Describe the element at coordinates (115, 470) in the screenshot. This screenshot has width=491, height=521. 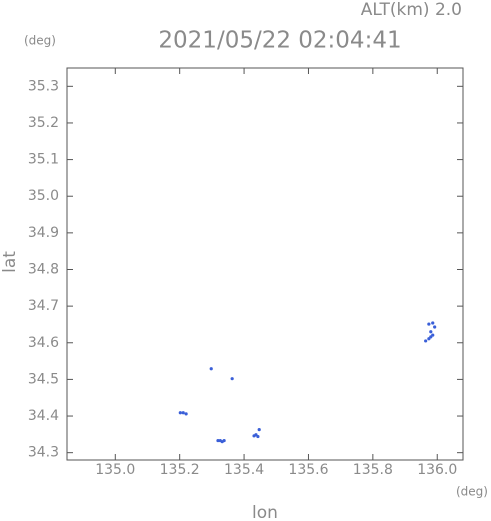
I see `x-tick-label: 135.0` at that location.